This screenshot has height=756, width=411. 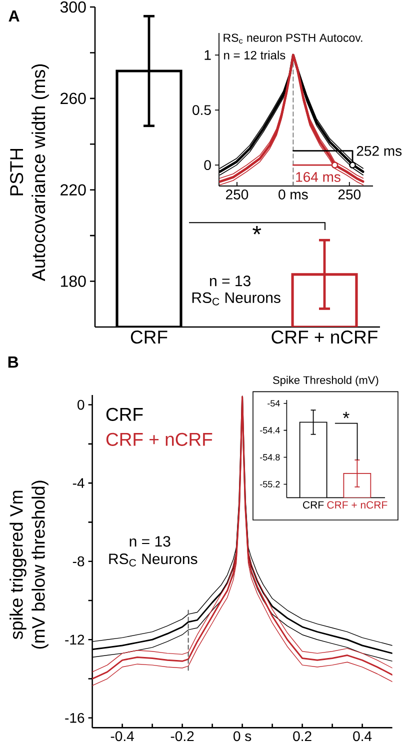 I want to click on y-tick-label: 260, so click(x=73, y=98).